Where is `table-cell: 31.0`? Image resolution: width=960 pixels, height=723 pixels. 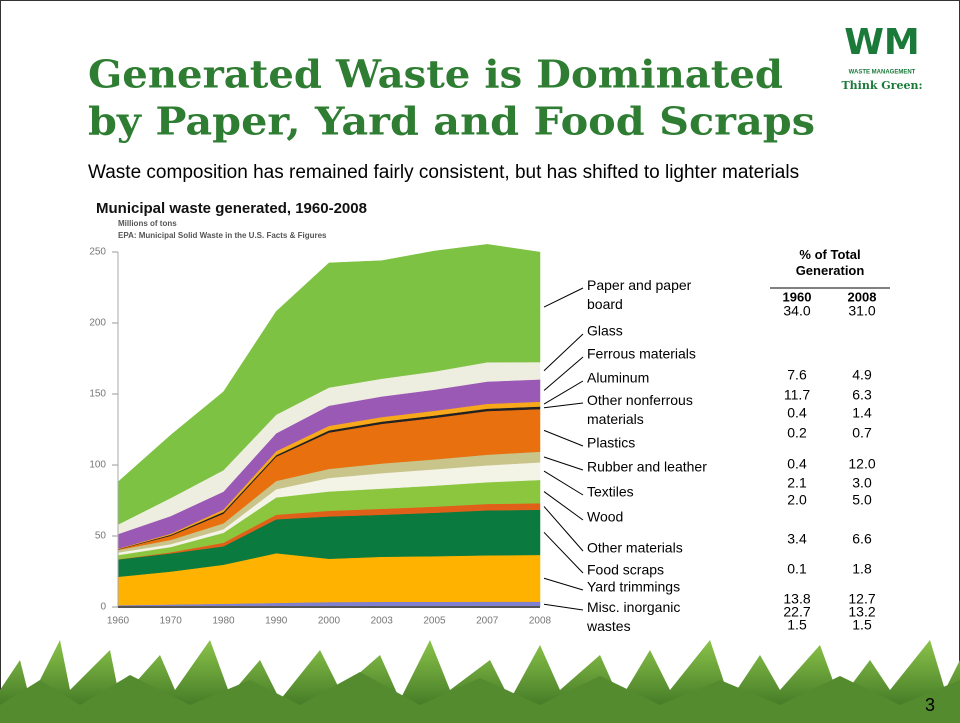 table-cell: 31.0 is located at coordinates (861, 311).